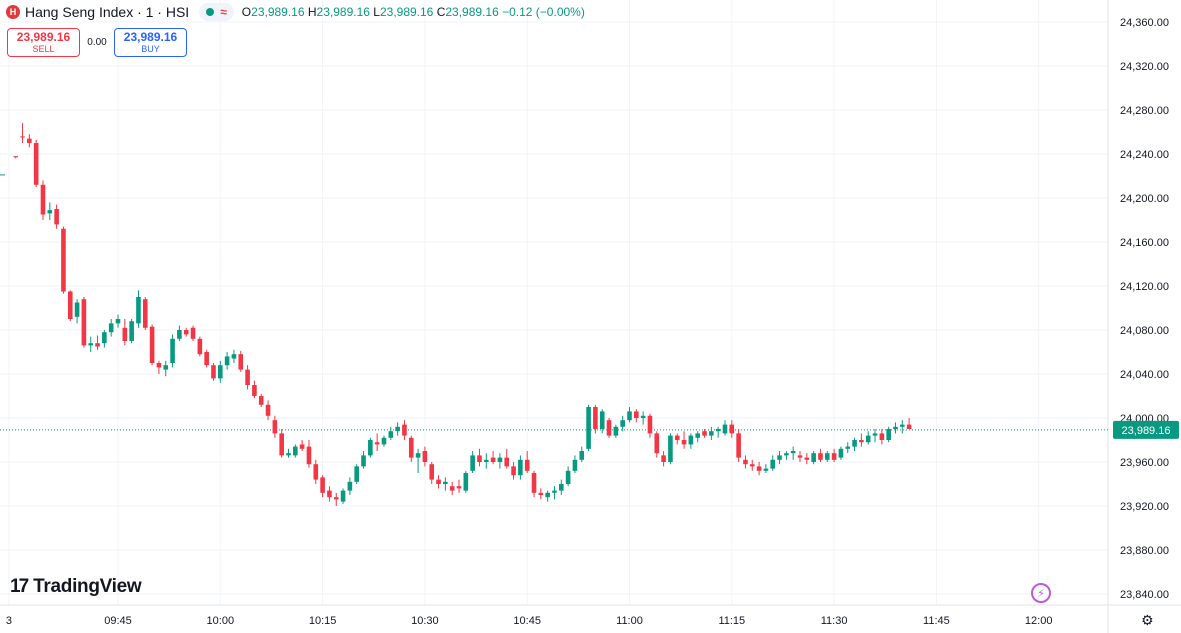 The image size is (1181, 633). I want to click on trade-panel: 23,989.16 SELL 0.00 23,989.16 BUY, so click(97, 42).